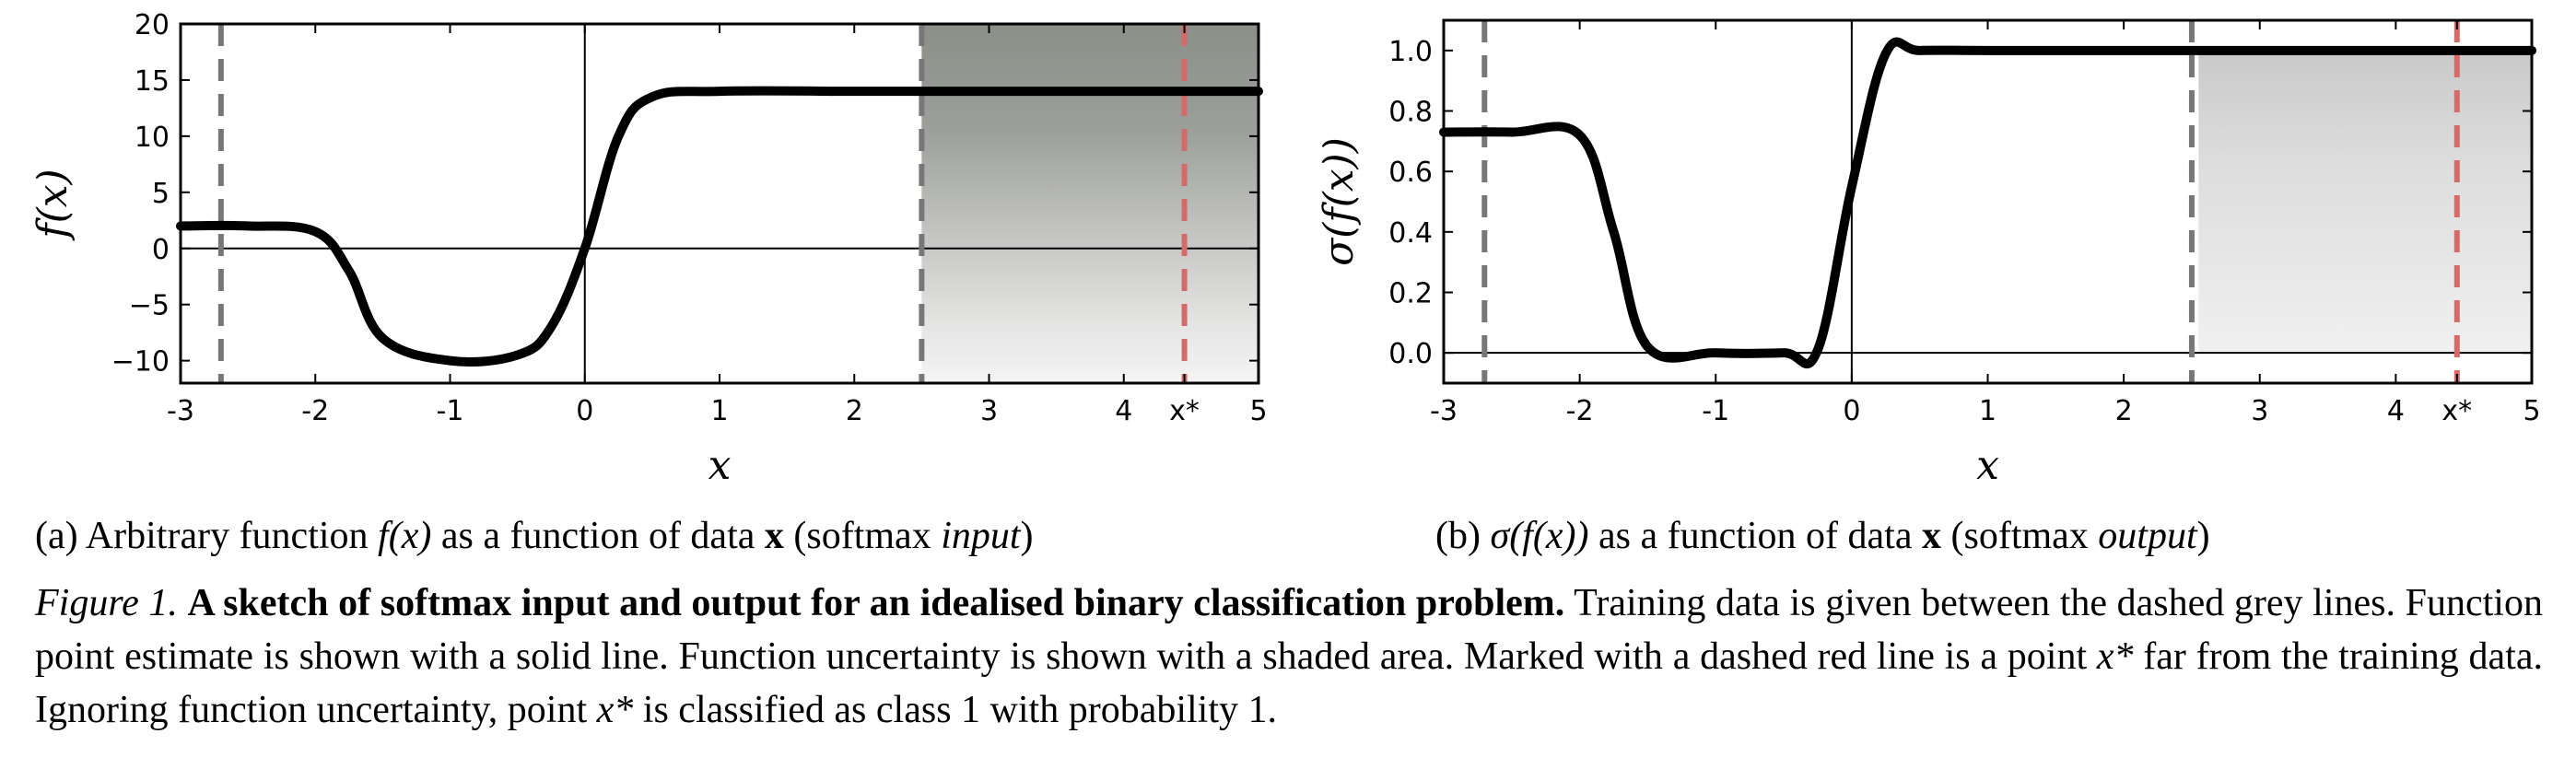 Image resolution: width=2576 pixels, height=757 pixels. Describe the element at coordinates (152, 25) in the screenshot. I see `y-tick-label: 20` at that location.